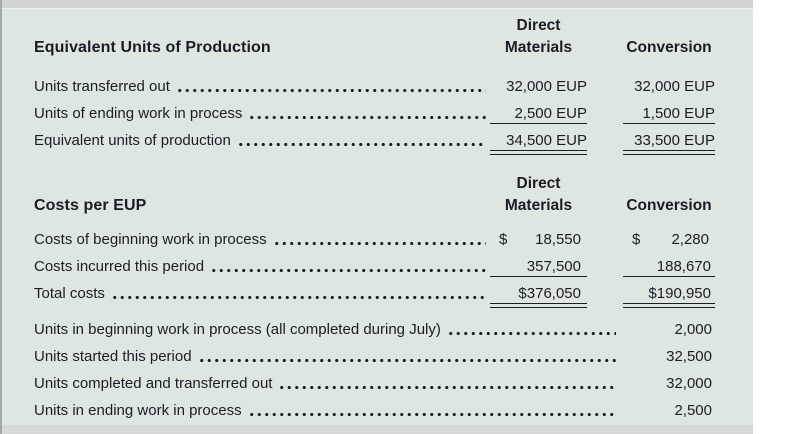 The image size is (796, 434). I want to click on conversion-value: 32,000 EUP, so click(674, 86).